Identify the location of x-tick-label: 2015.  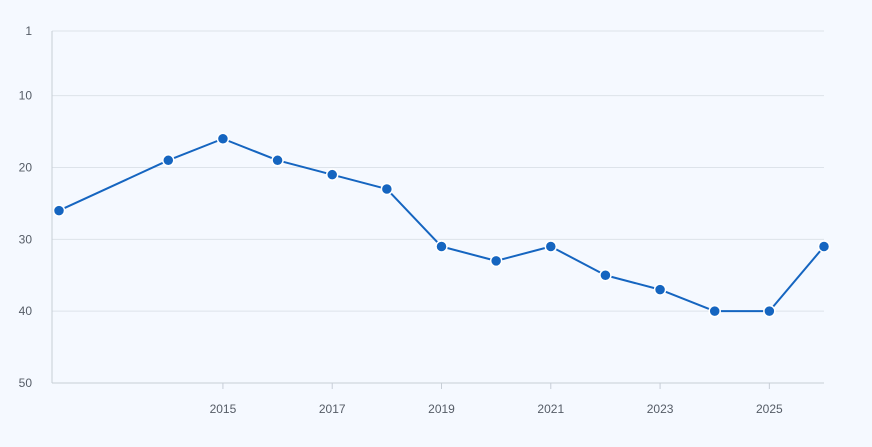
(223, 409).